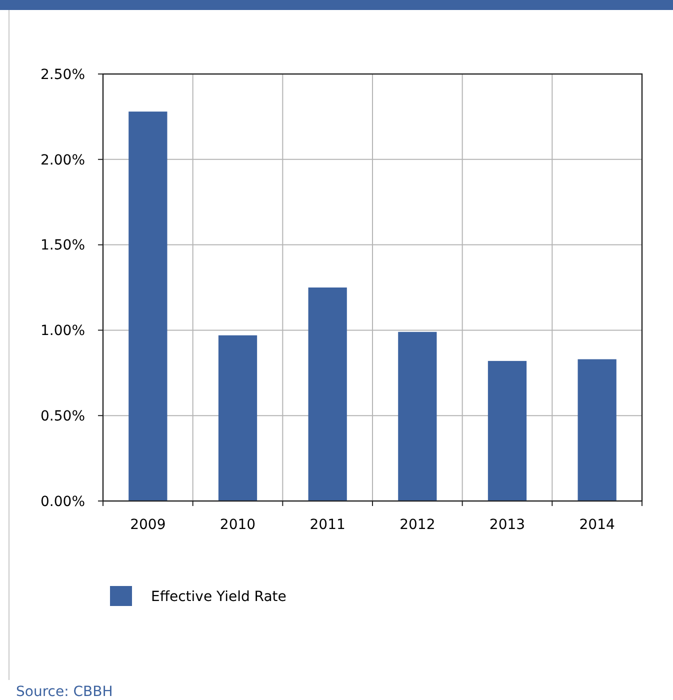 Image resolution: width=673 pixels, height=700 pixels. I want to click on y-tick-label: 0.00%, so click(62, 502).